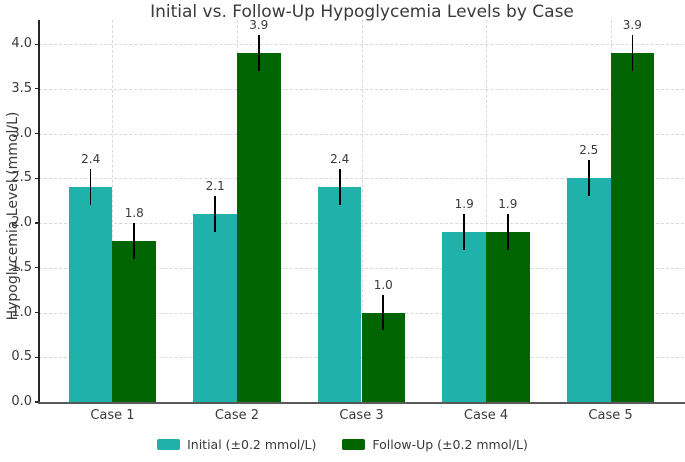 This screenshot has width=685, height=462. Describe the element at coordinates (21, 267) in the screenshot. I see `y-tick-label: 1.5` at that location.